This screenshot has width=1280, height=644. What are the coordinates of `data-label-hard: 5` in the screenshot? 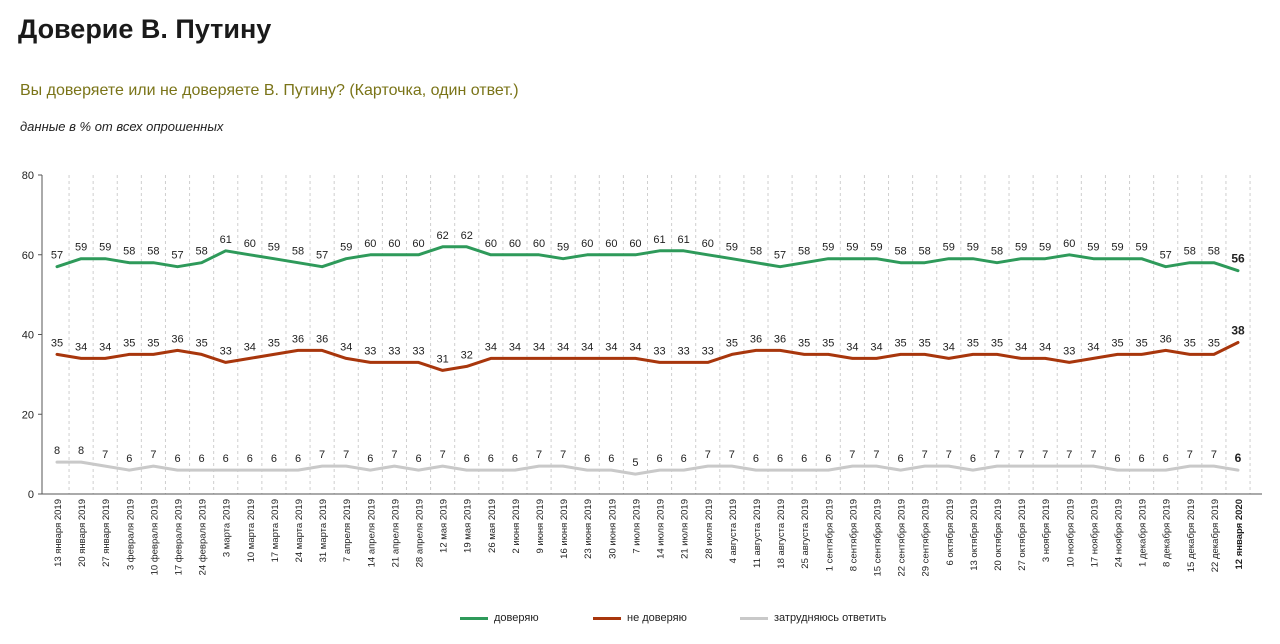 It's located at (635, 463).